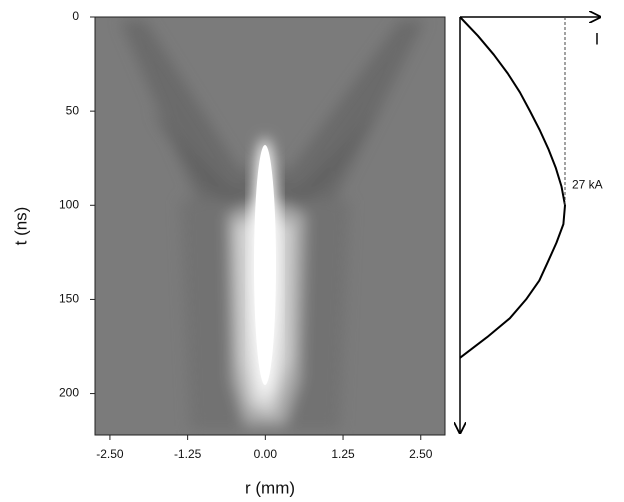 This screenshot has width=624, height=502. I want to click on y-tick-label: 0, so click(75, 16).